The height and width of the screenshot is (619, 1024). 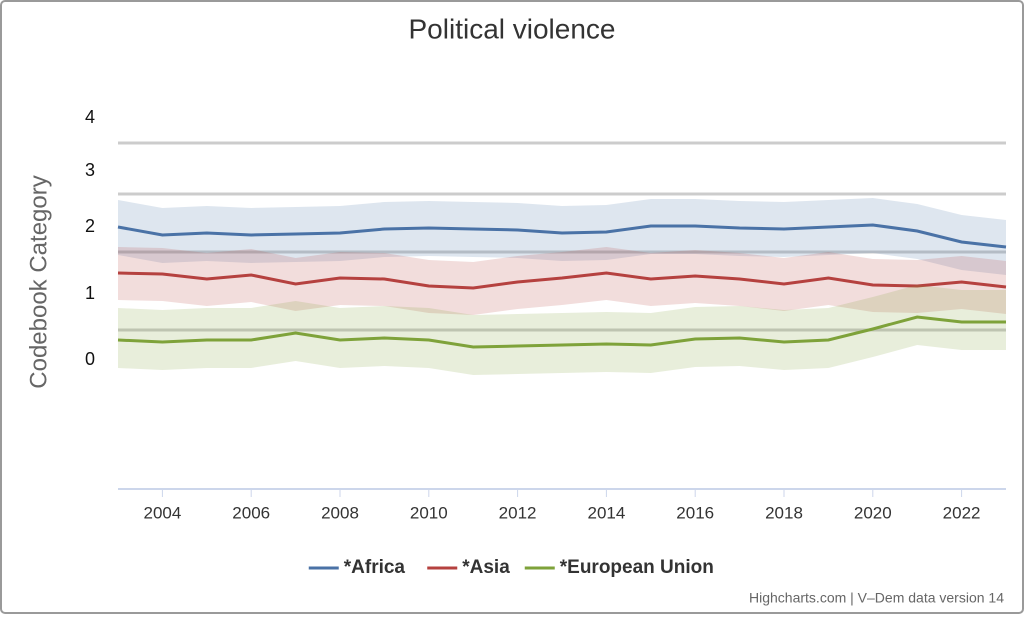 What do you see at coordinates (873, 512) in the screenshot?
I see `x-tick-label: 2020` at bounding box center [873, 512].